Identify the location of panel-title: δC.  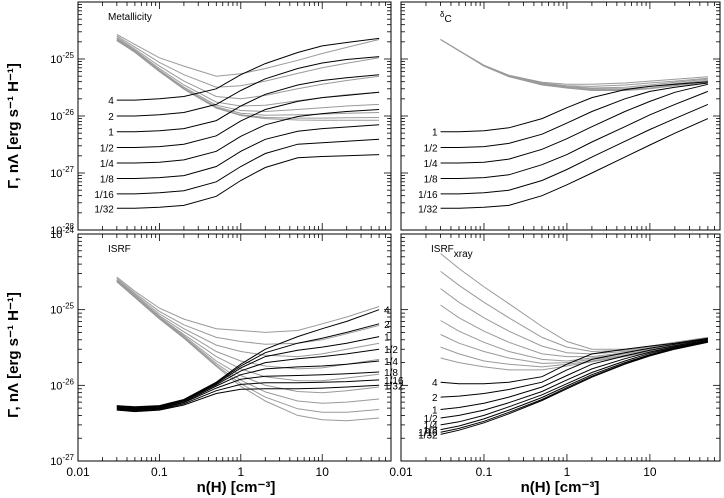
(446, 17).